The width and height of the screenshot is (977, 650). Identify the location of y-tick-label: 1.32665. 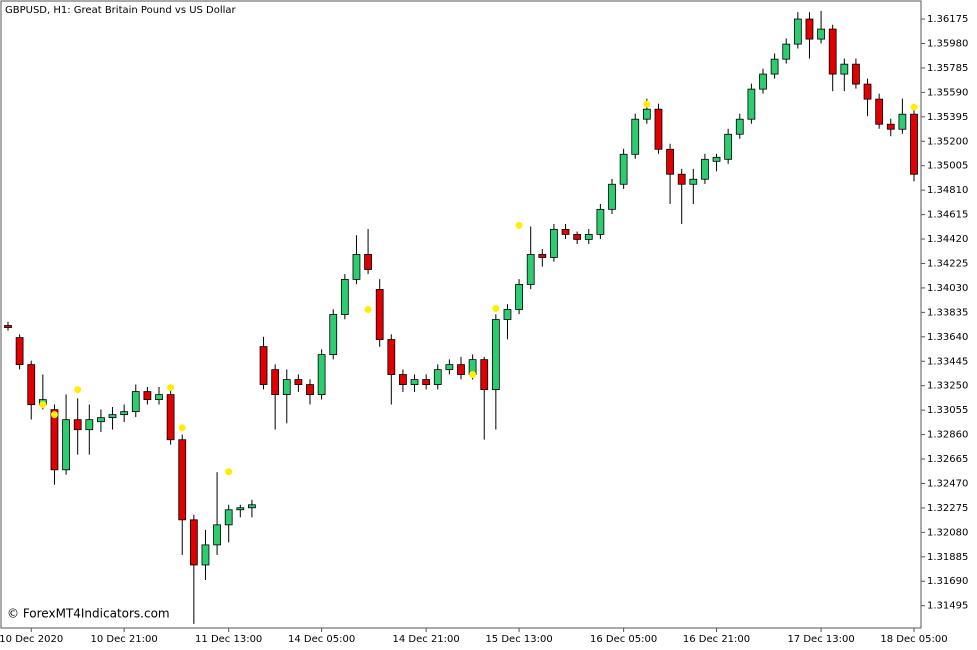
(947, 459).